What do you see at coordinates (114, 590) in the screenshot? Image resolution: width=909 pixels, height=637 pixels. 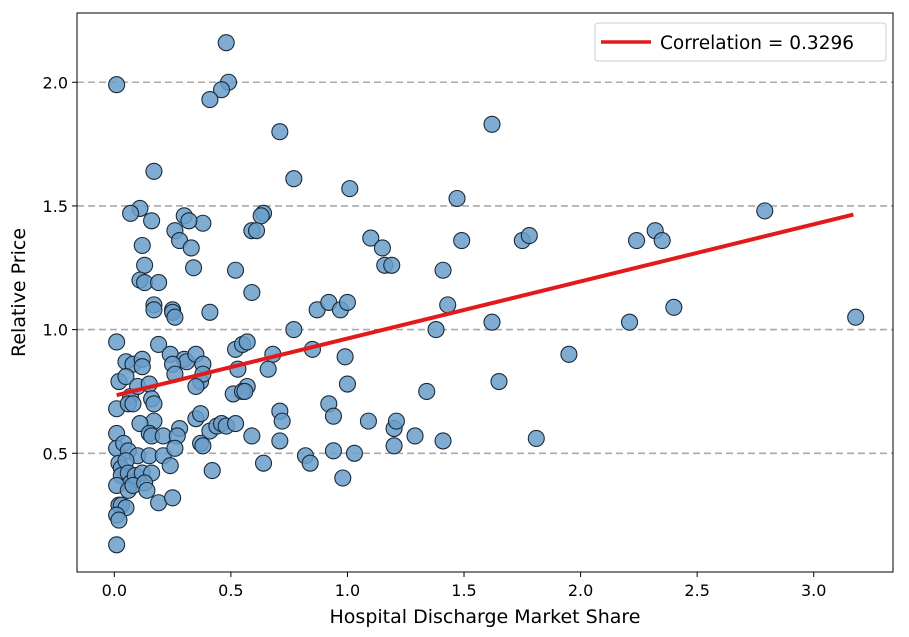 I see `x-tick-label: 0.0` at bounding box center [114, 590].